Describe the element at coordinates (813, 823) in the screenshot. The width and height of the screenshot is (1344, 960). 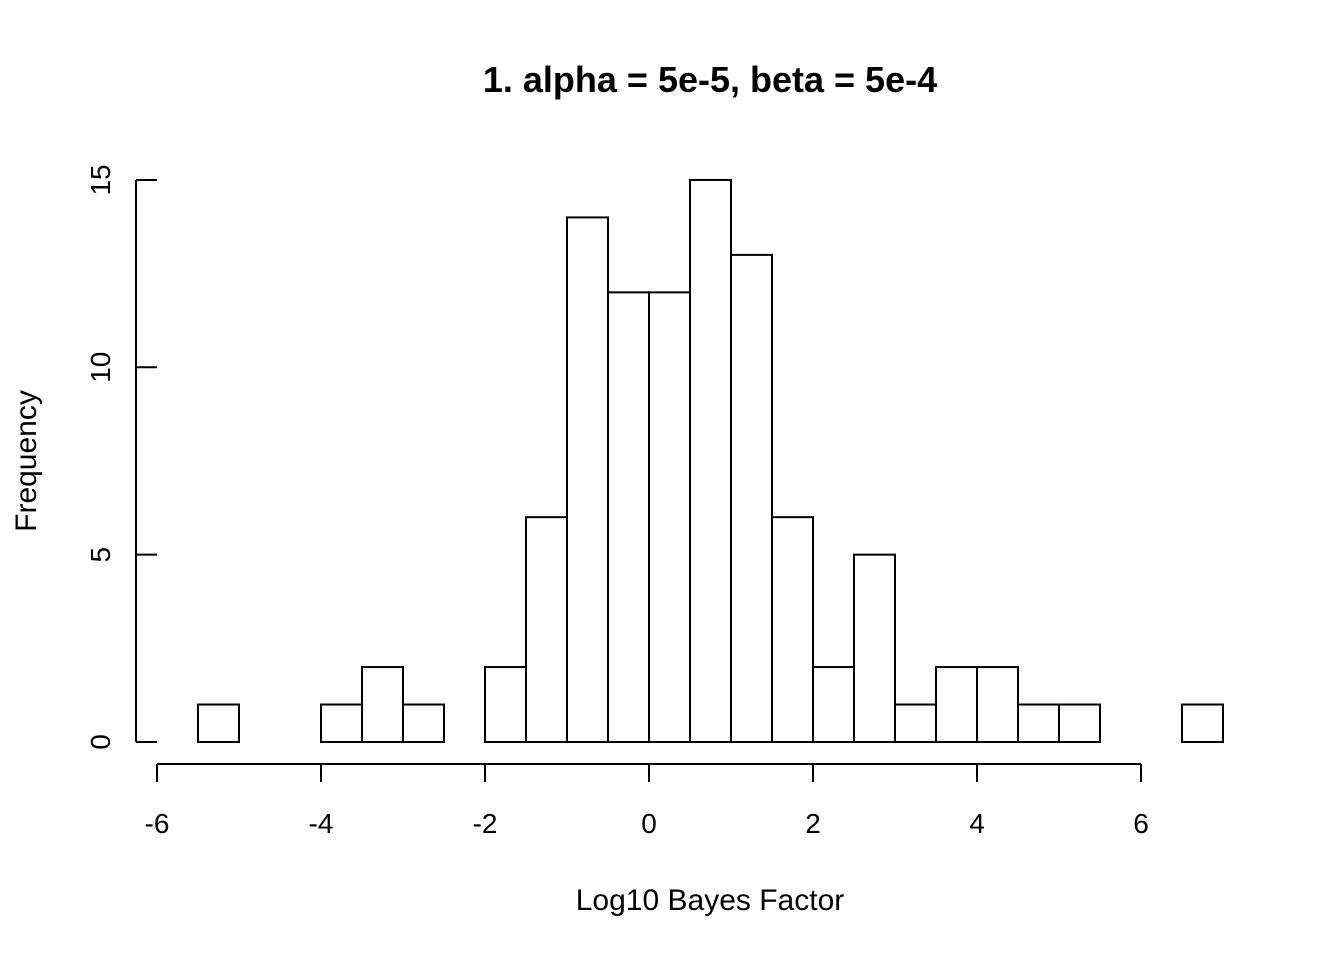
I see `x-tick-label: 2` at that location.